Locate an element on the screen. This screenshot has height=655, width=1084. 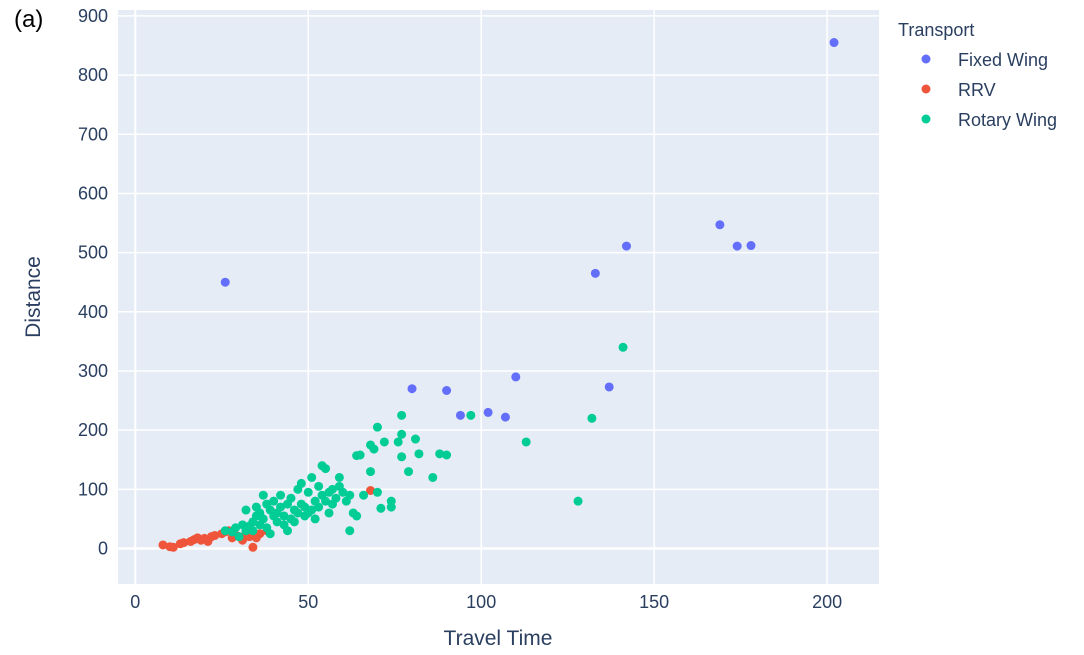
legend-title: Transport is located at coordinates (936, 30).